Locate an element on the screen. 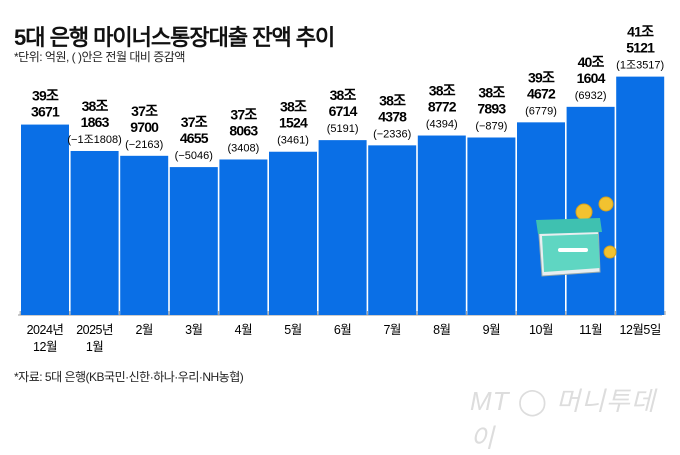 Image resolution: width=680 pixels, height=455 pixels. change-label: (3408) is located at coordinates (244, 148).